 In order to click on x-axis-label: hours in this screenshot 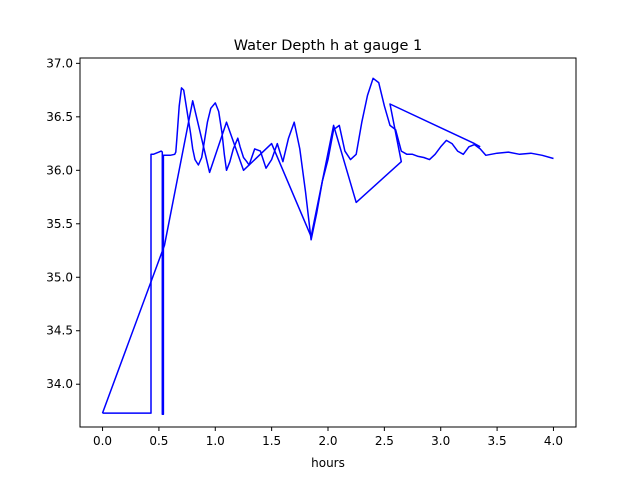, I will do `click(328, 463)`.